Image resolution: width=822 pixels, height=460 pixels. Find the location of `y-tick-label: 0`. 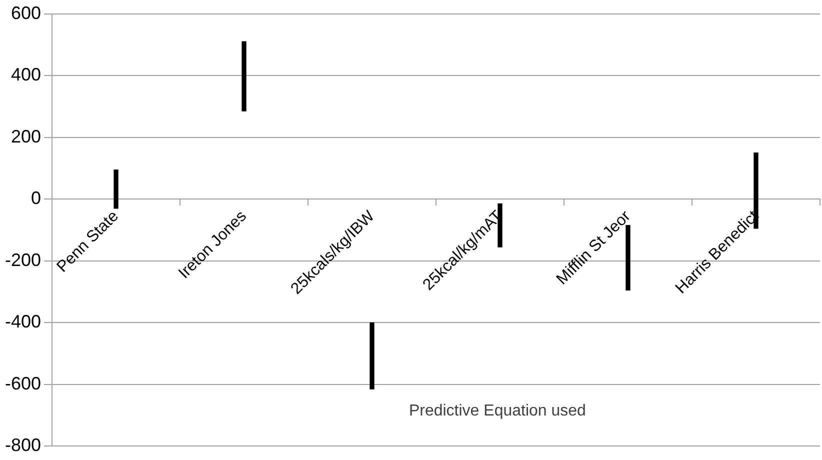

y-tick-label: 0 is located at coordinates (36, 198).